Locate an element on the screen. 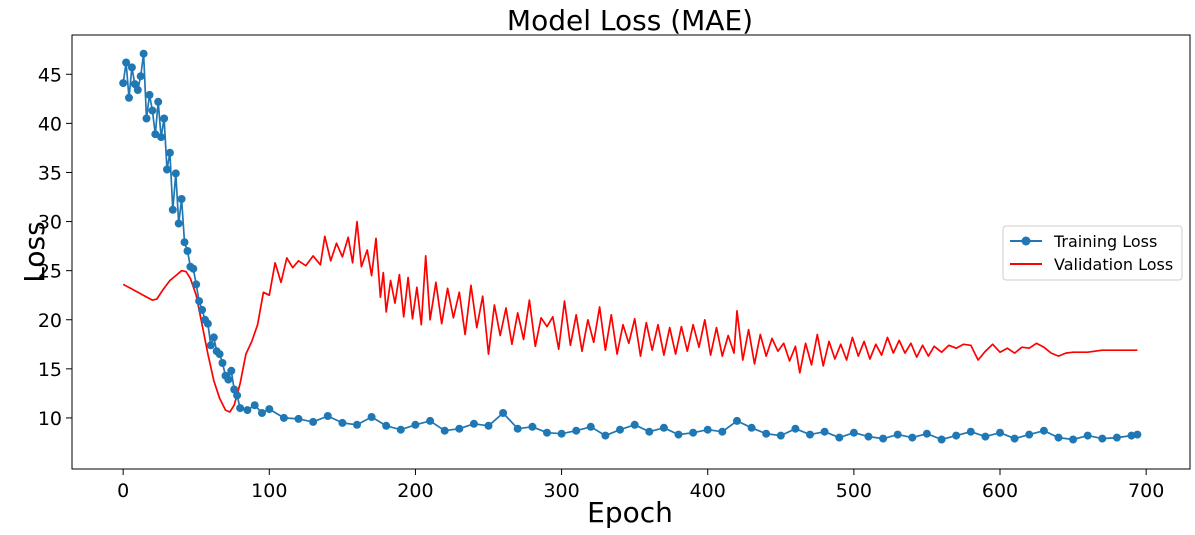 The image size is (1195, 535). y-tick-label: 35 is located at coordinates (50, 173).